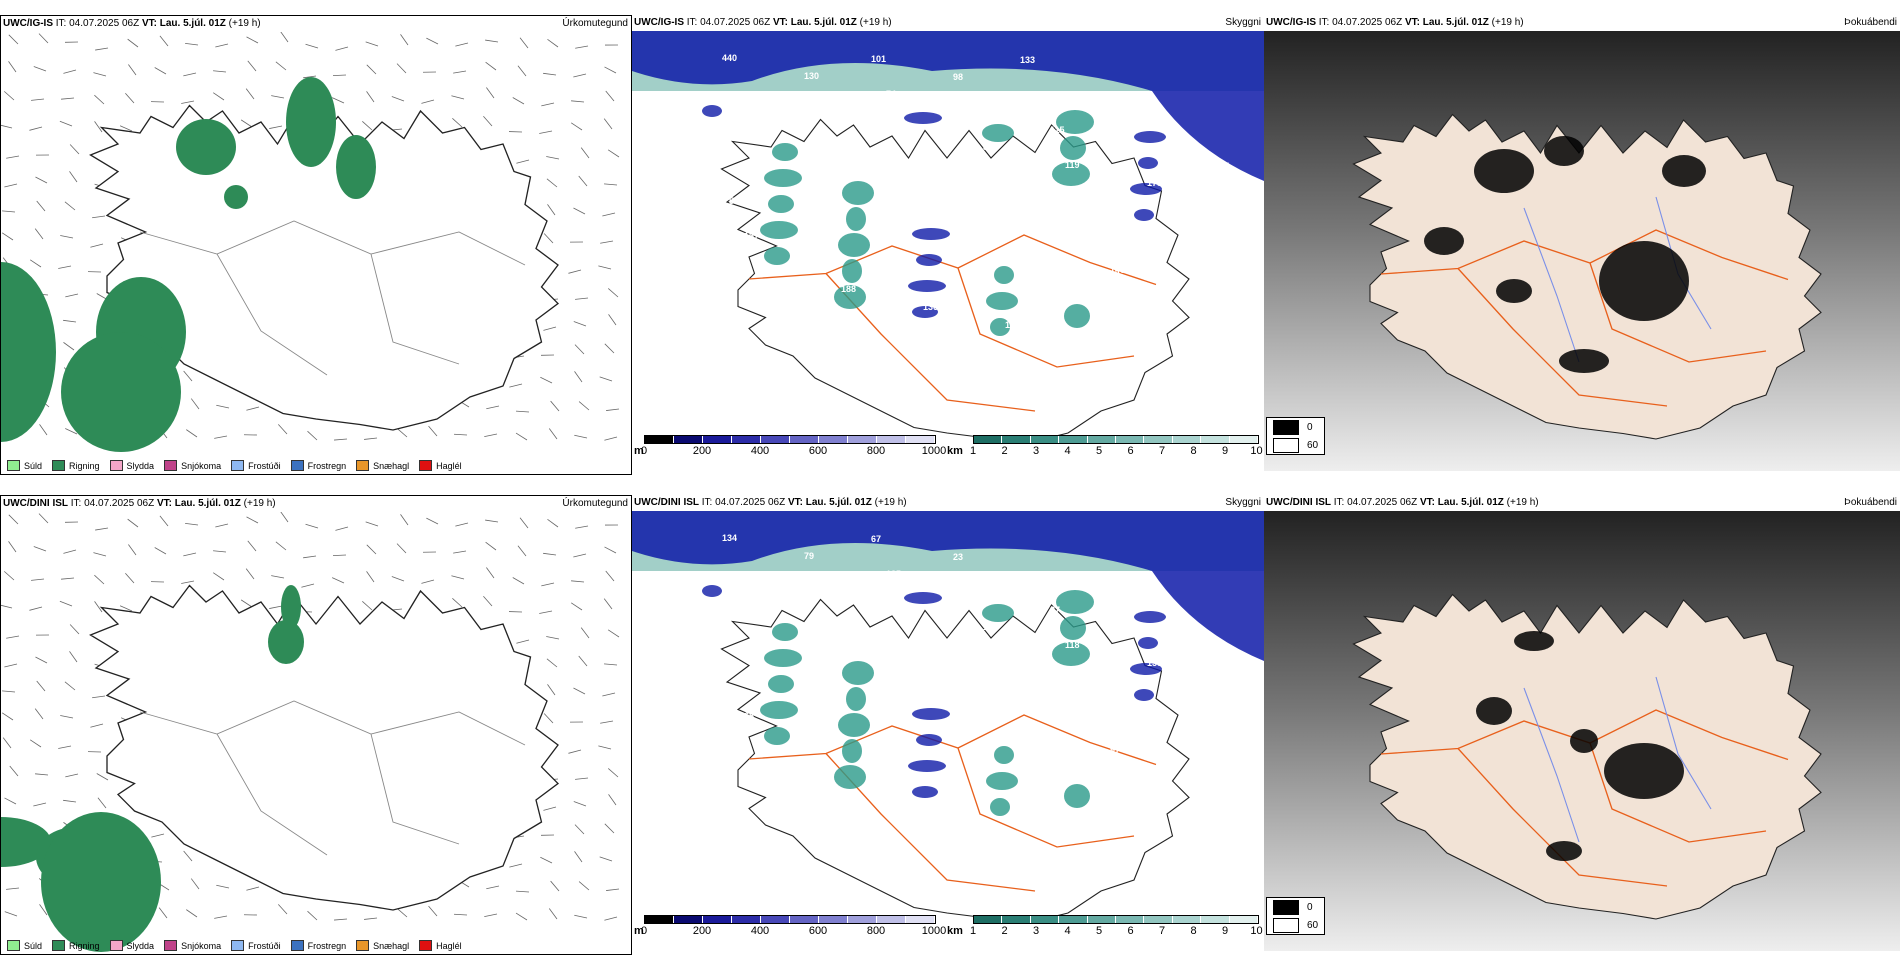 This screenshot has height=955, width=1900. Describe the element at coordinates (1115, 750) in the screenshot. I see `visibility-value: 97` at that location.